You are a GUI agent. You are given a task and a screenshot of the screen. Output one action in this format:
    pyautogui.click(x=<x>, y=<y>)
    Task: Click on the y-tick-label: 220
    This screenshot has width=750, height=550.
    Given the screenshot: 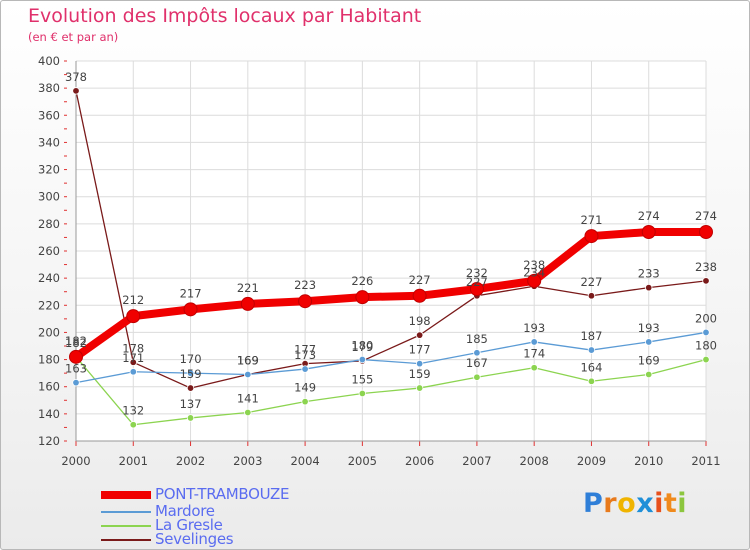 What is the action you would take?
    pyautogui.click(x=49, y=305)
    